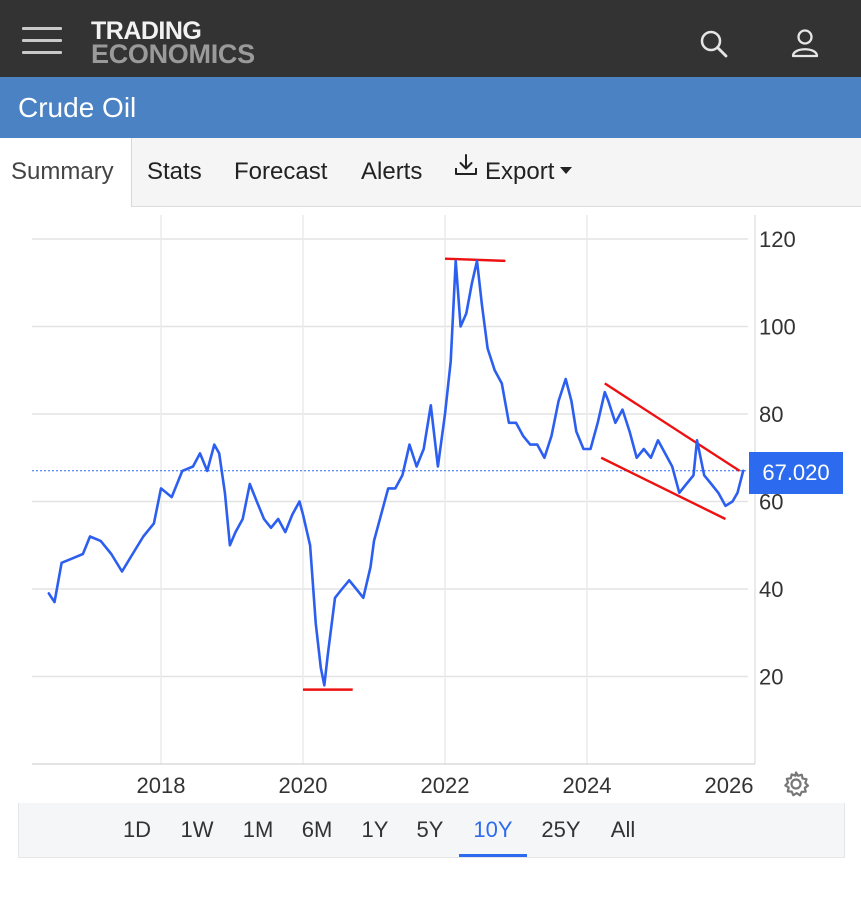 The height and width of the screenshot is (901, 861). I want to click on logo-line-2: ECONOMICS, so click(173, 54).